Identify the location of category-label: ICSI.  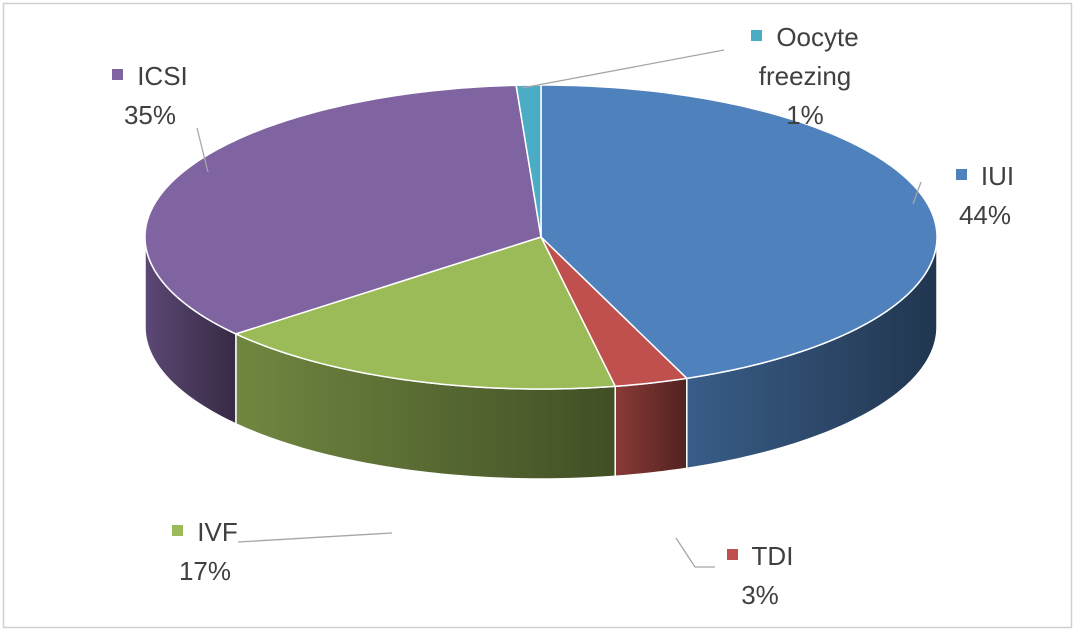
(162, 76).